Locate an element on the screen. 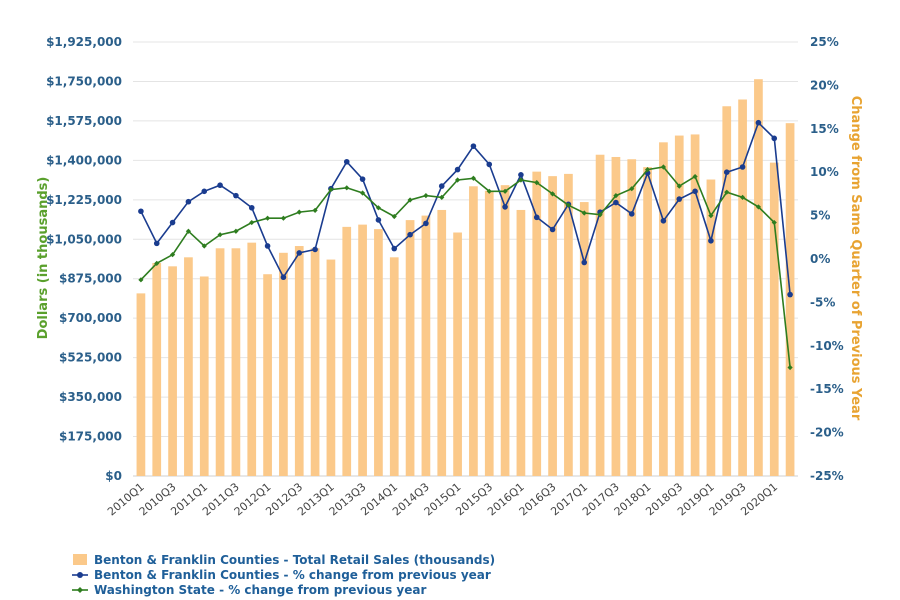 This screenshot has height=600, width=900. right-tick-label: -25% is located at coordinates (827, 476).